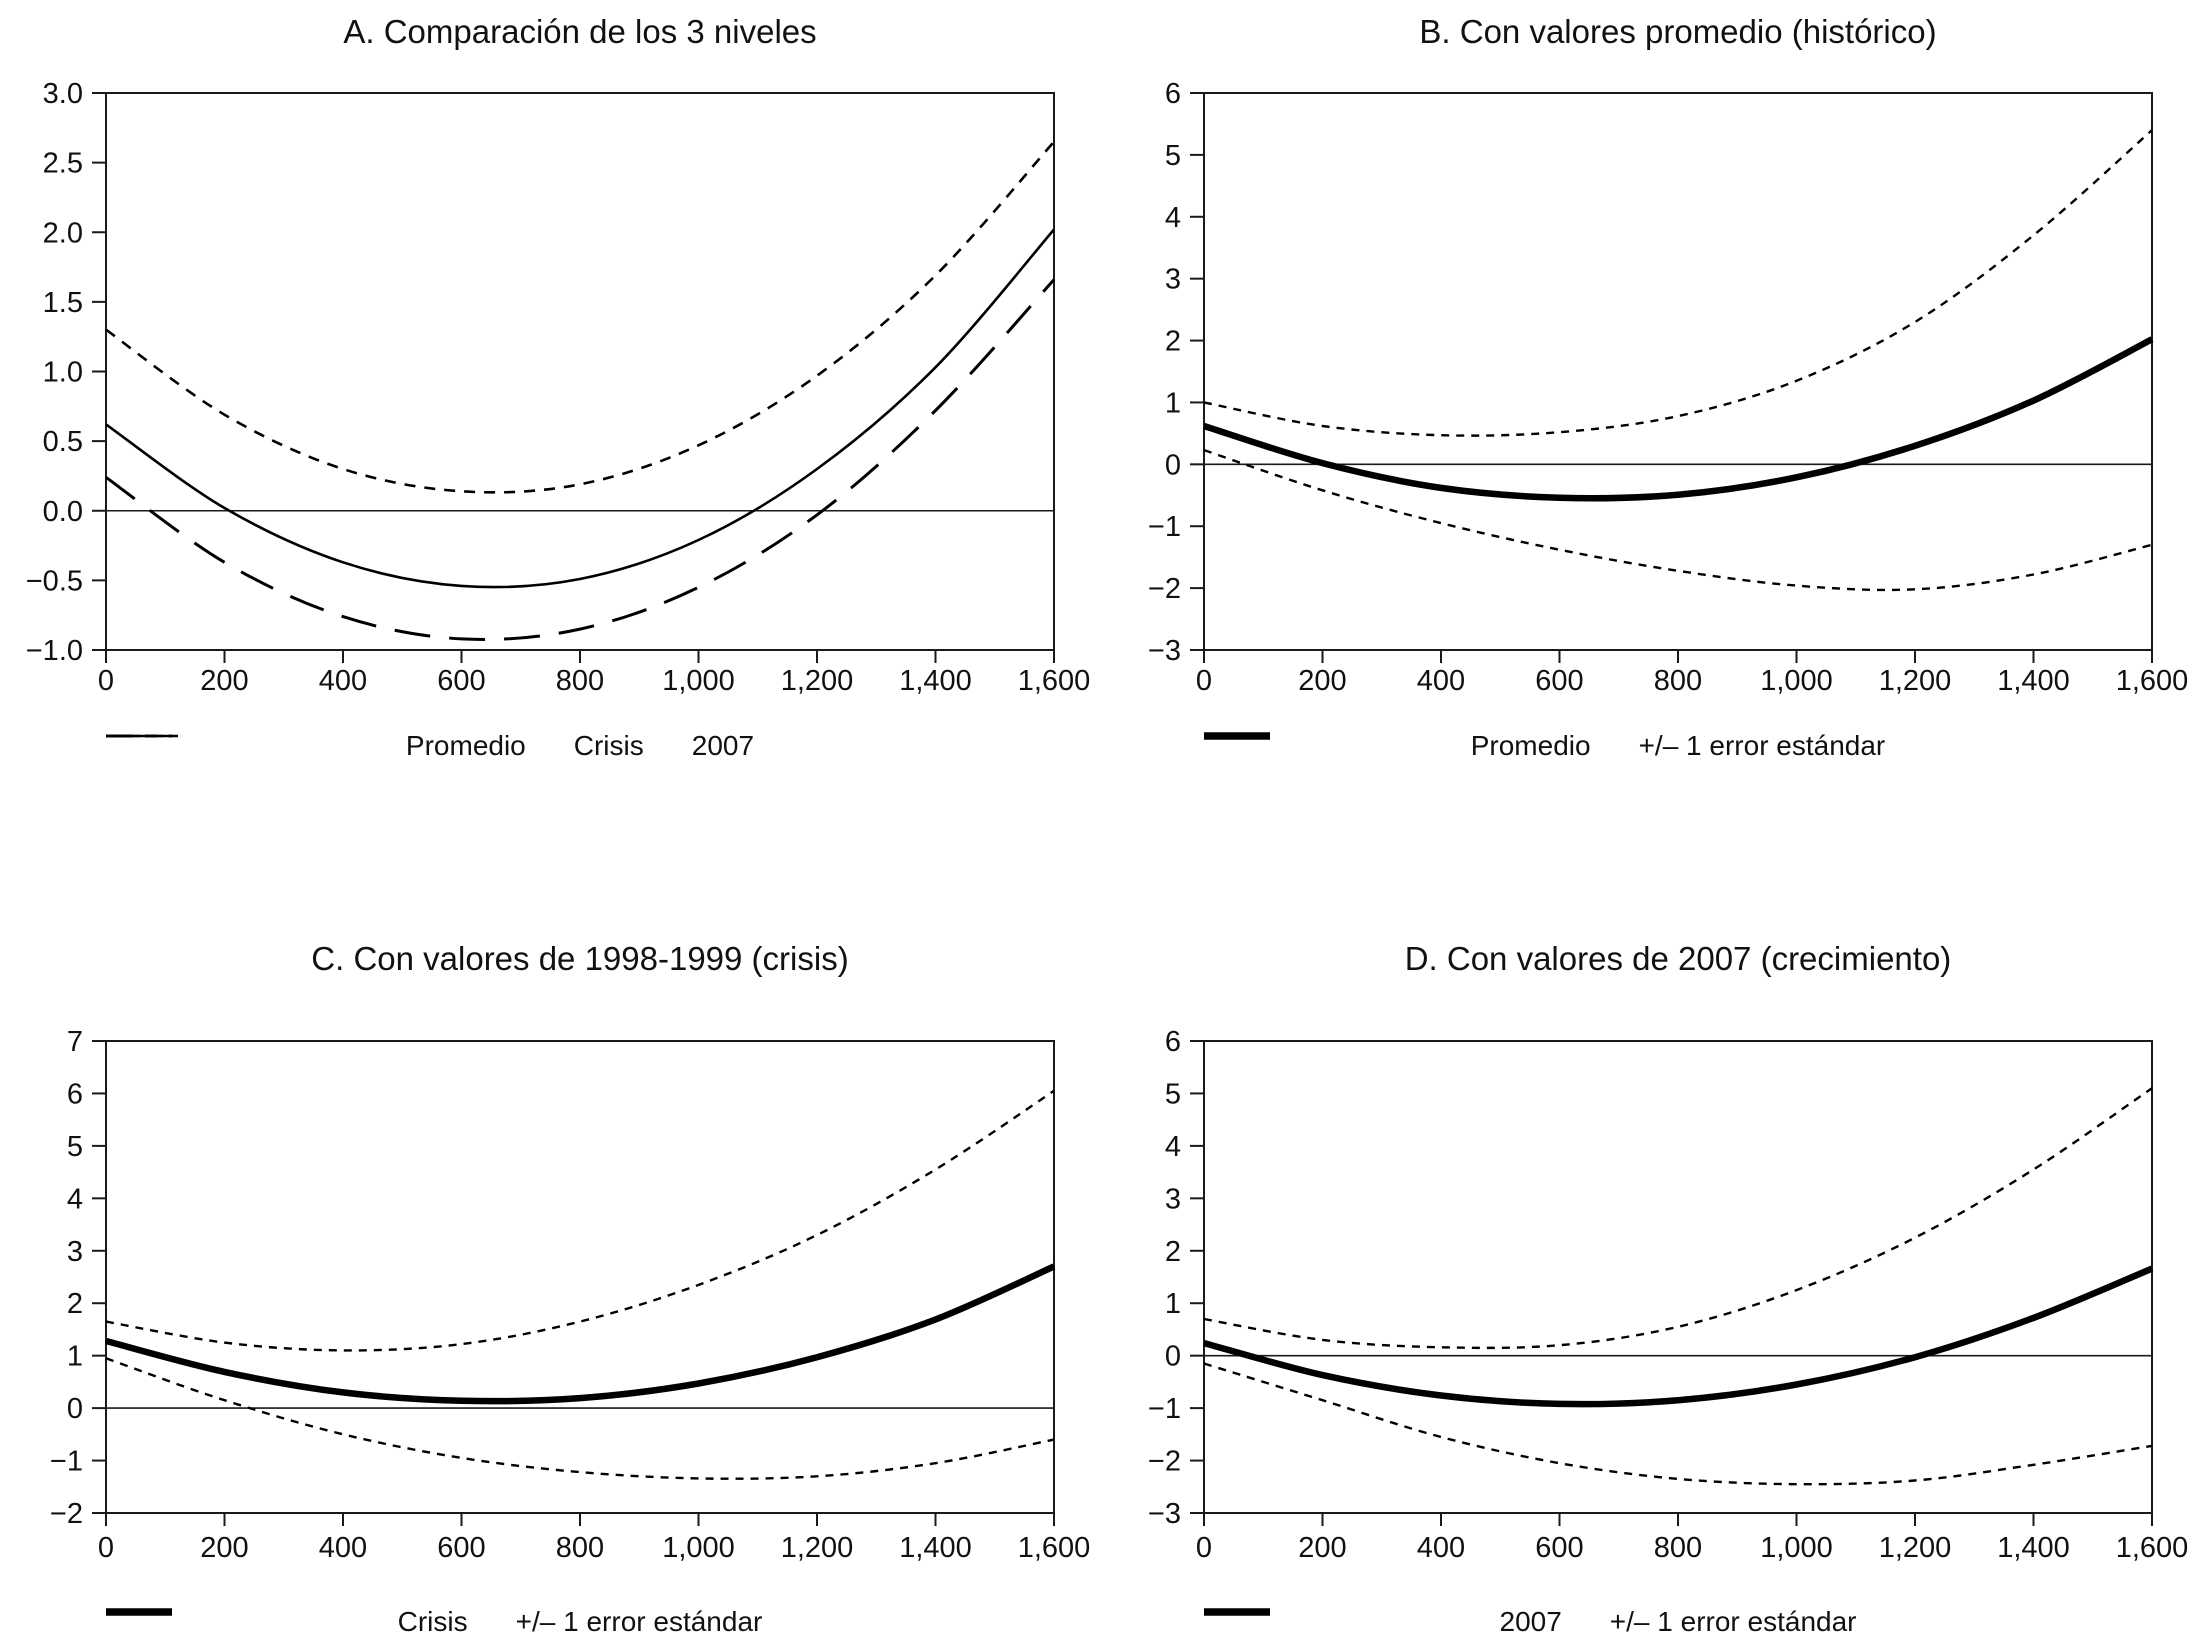  What do you see at coordinates (63, 303) in the screenshot?
I see `y-tick-label: 1.5` at bounding box center [63, 303].